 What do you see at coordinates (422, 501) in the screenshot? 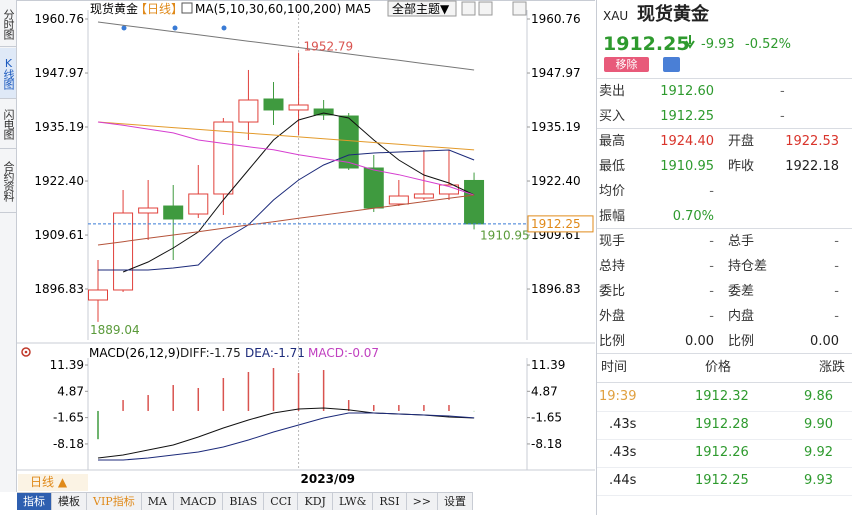
I see `toolbar-button: >>` at bounding box center [422, 501].